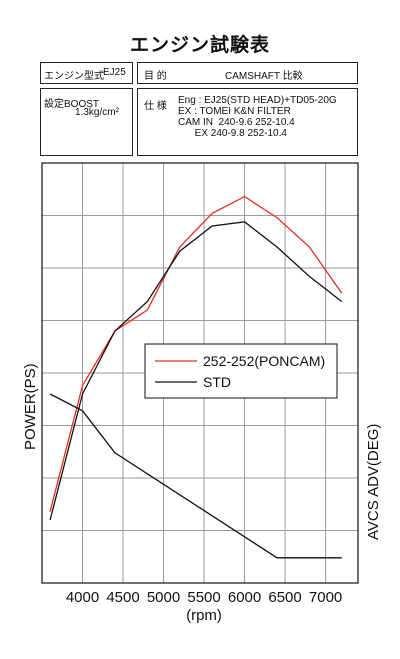 This screenshot has width=400, height=659. What do you see at coordinates (74, 76) in the screenshot?
I see `engine-type-label: エンジン型式` at bounding box center [74, 76].